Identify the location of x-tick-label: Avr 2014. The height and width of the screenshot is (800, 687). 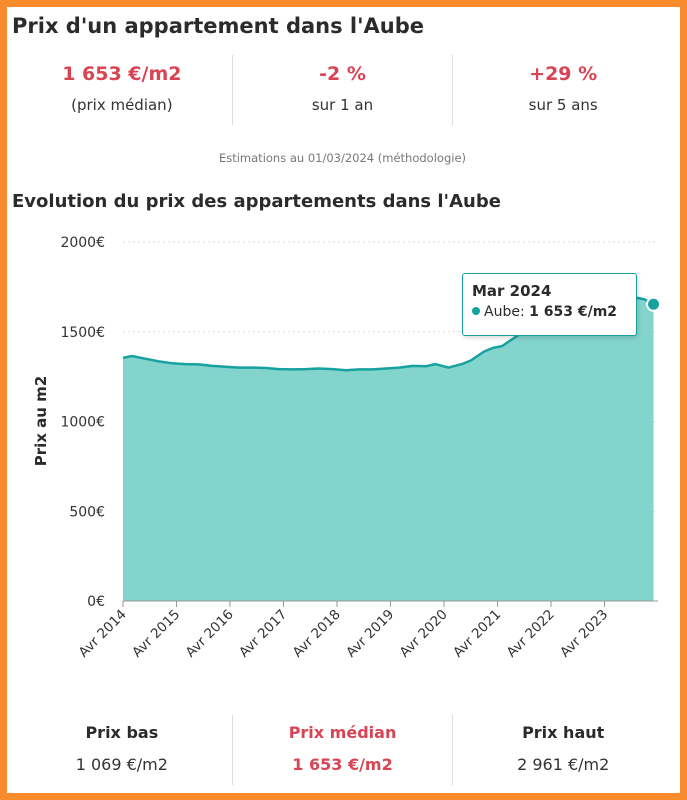
(103, 634).